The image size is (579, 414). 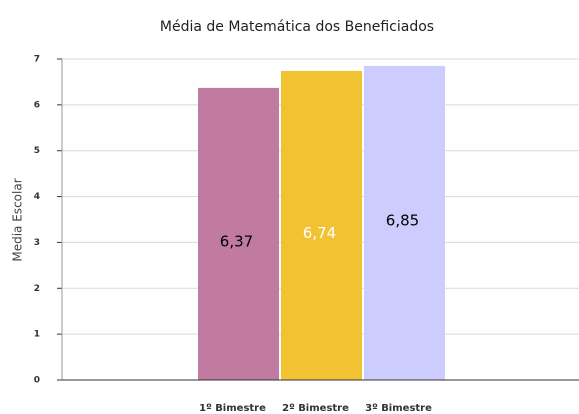 What do you see at coordinates (315, 408) in the screenshot?
I see `x-tick-label: 2º Bimestre` at bounding box center [315, 408].